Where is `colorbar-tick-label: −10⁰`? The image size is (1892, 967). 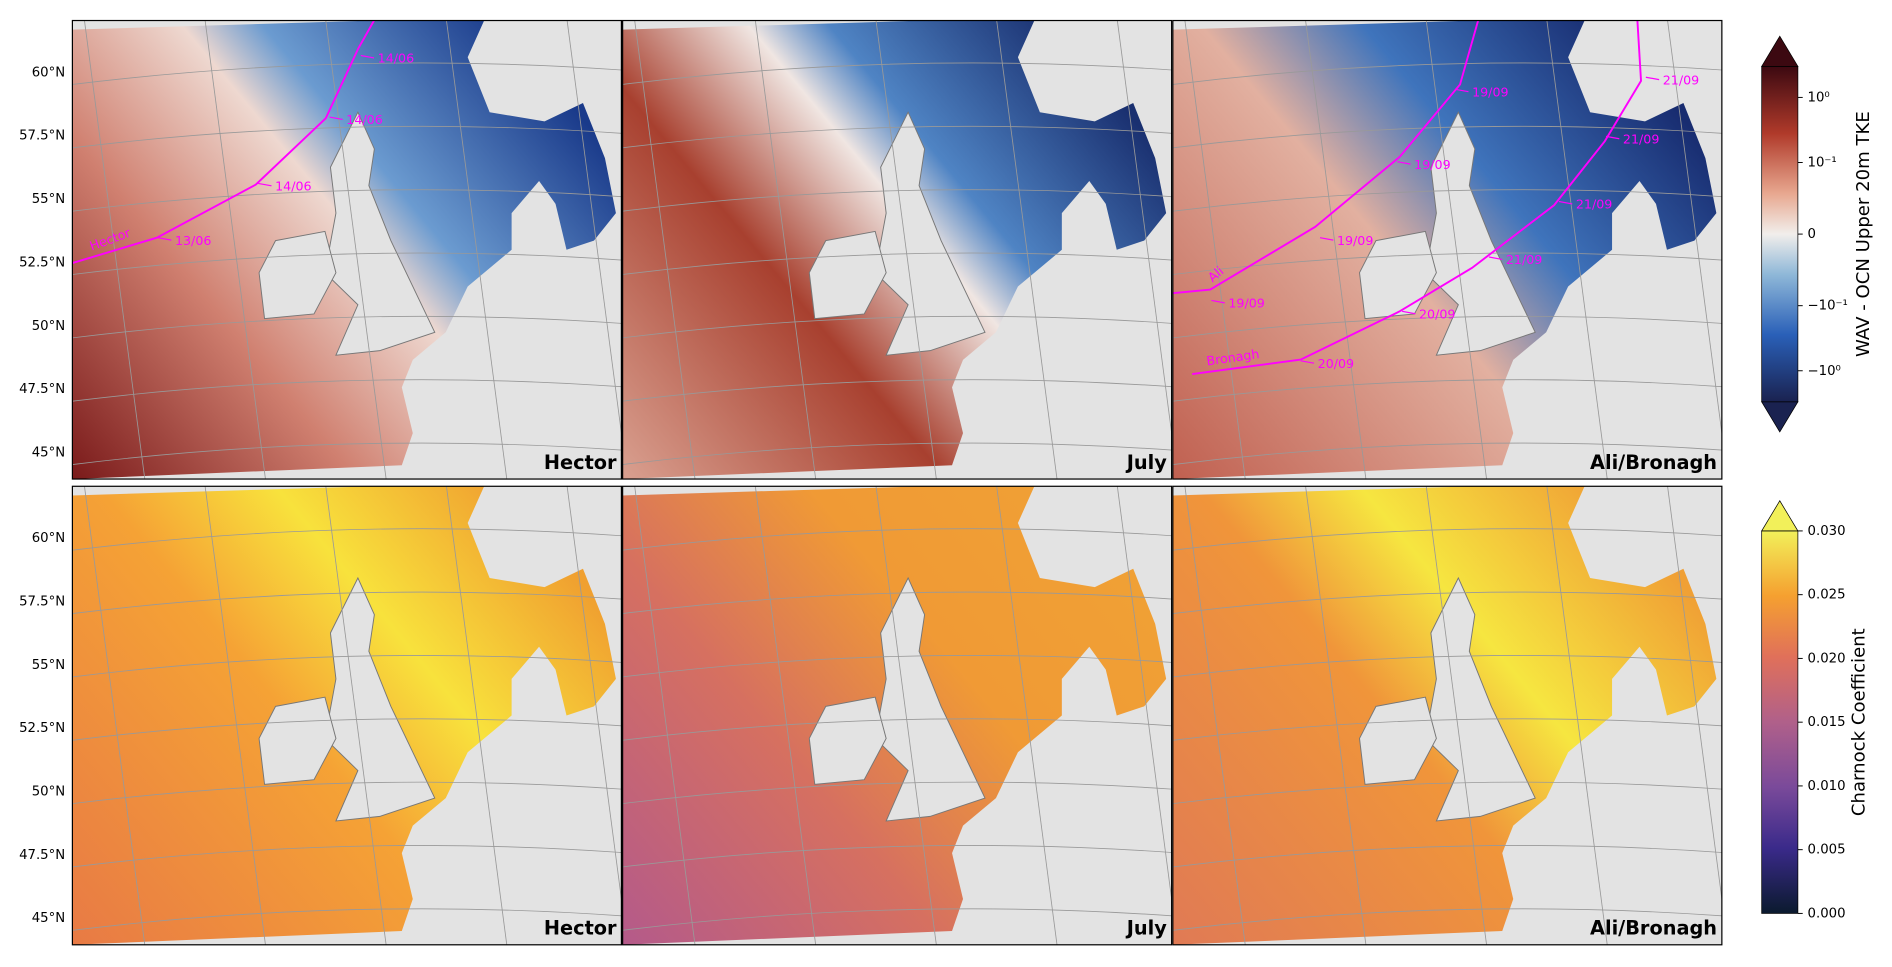 colorbar-tick-label: −10⁰ is located at coordinates (1824, 371).